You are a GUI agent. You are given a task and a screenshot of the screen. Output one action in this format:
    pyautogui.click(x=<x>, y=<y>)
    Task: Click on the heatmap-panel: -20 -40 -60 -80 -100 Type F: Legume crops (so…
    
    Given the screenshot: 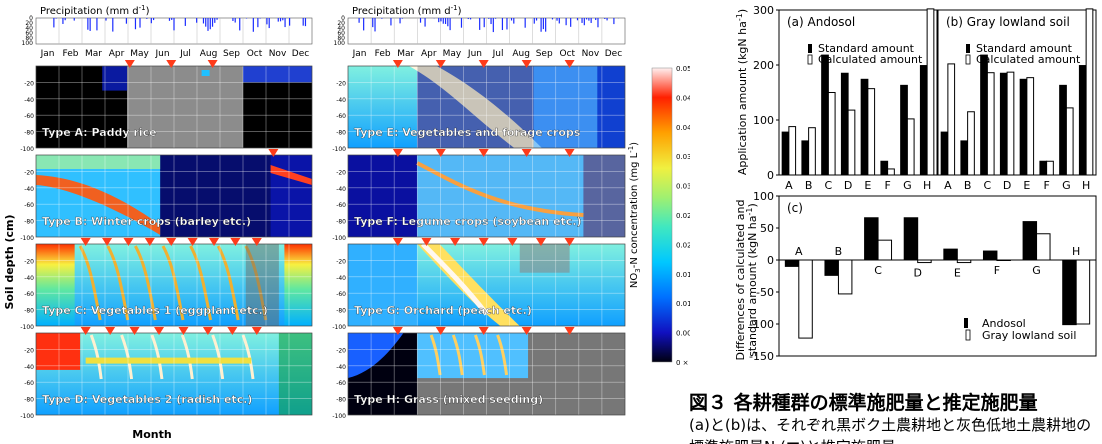 What is the action you would take?
    pyautogui.click(x=479, y=195)
    